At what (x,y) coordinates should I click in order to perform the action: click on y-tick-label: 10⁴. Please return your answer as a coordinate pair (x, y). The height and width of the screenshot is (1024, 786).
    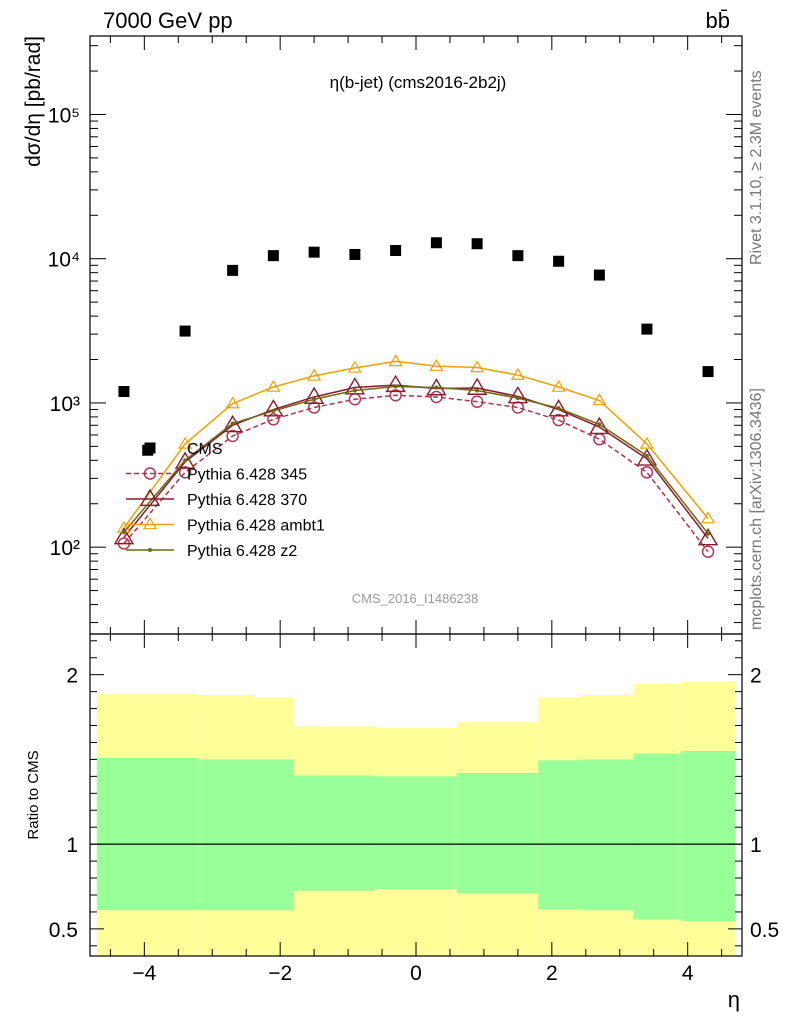
    Looking at the image, I should click on (64, 260).